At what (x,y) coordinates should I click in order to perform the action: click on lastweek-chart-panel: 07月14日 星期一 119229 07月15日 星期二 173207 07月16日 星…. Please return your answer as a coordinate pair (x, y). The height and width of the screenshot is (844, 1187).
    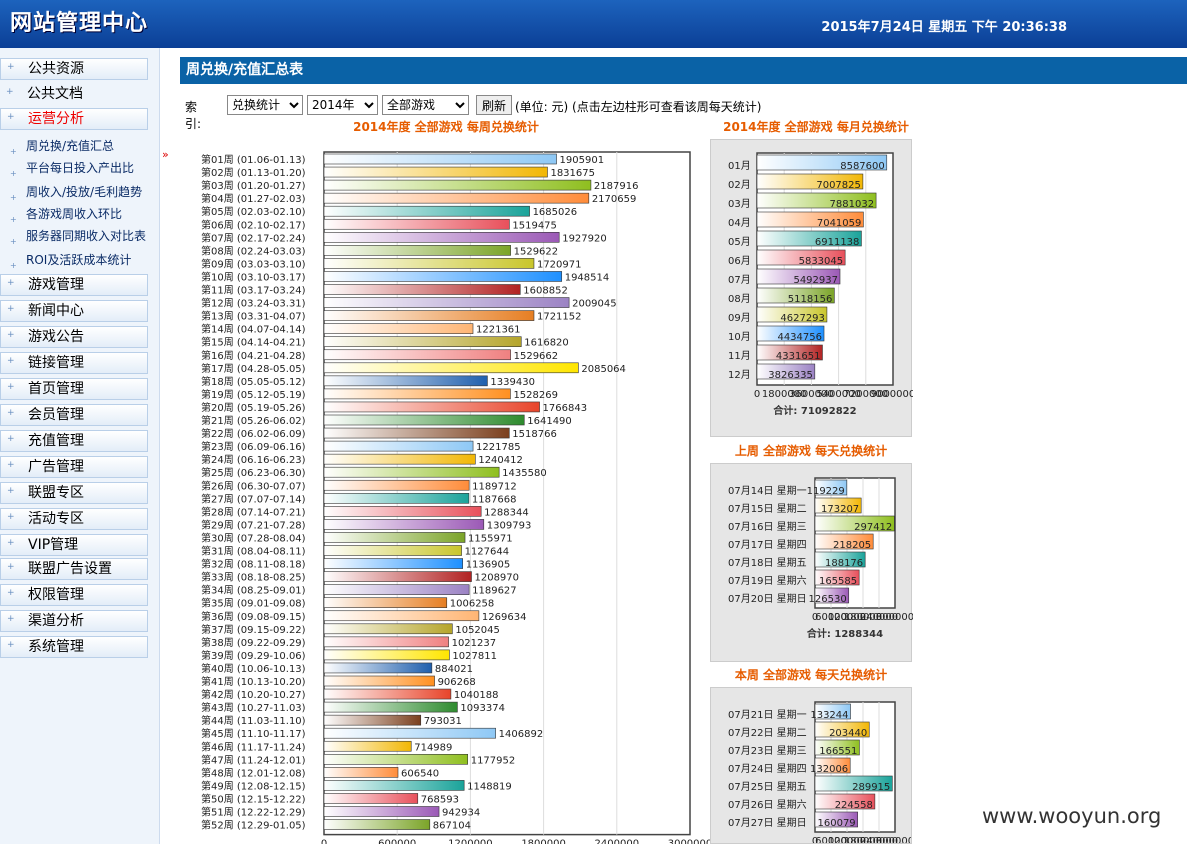
    Looking at the image, I should click on (812, 562).